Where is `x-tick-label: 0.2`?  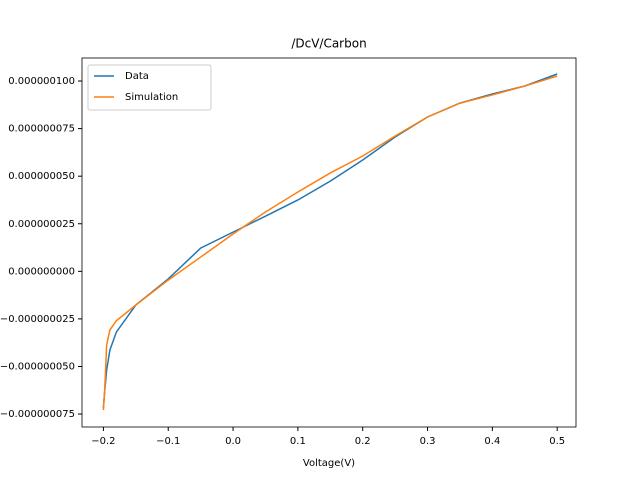
x-tick-label: 0.2 is located at coordinates (363, 441).